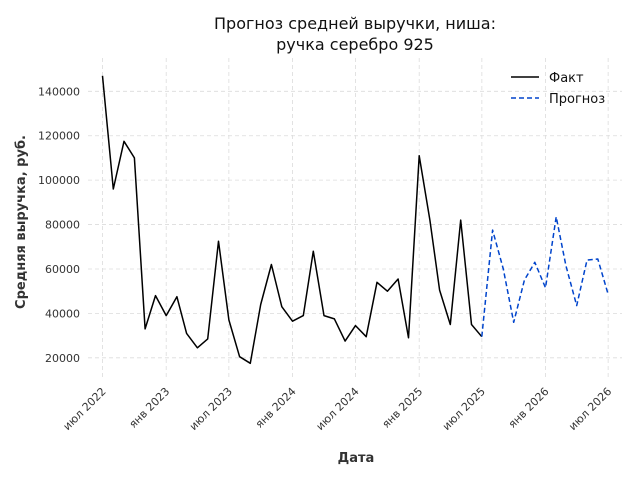 This screenshot has height=480, width=640. Describe the element at coordinates (464, 409) in the screenshot. I see `x-tick-label: июл 2025` at that location.